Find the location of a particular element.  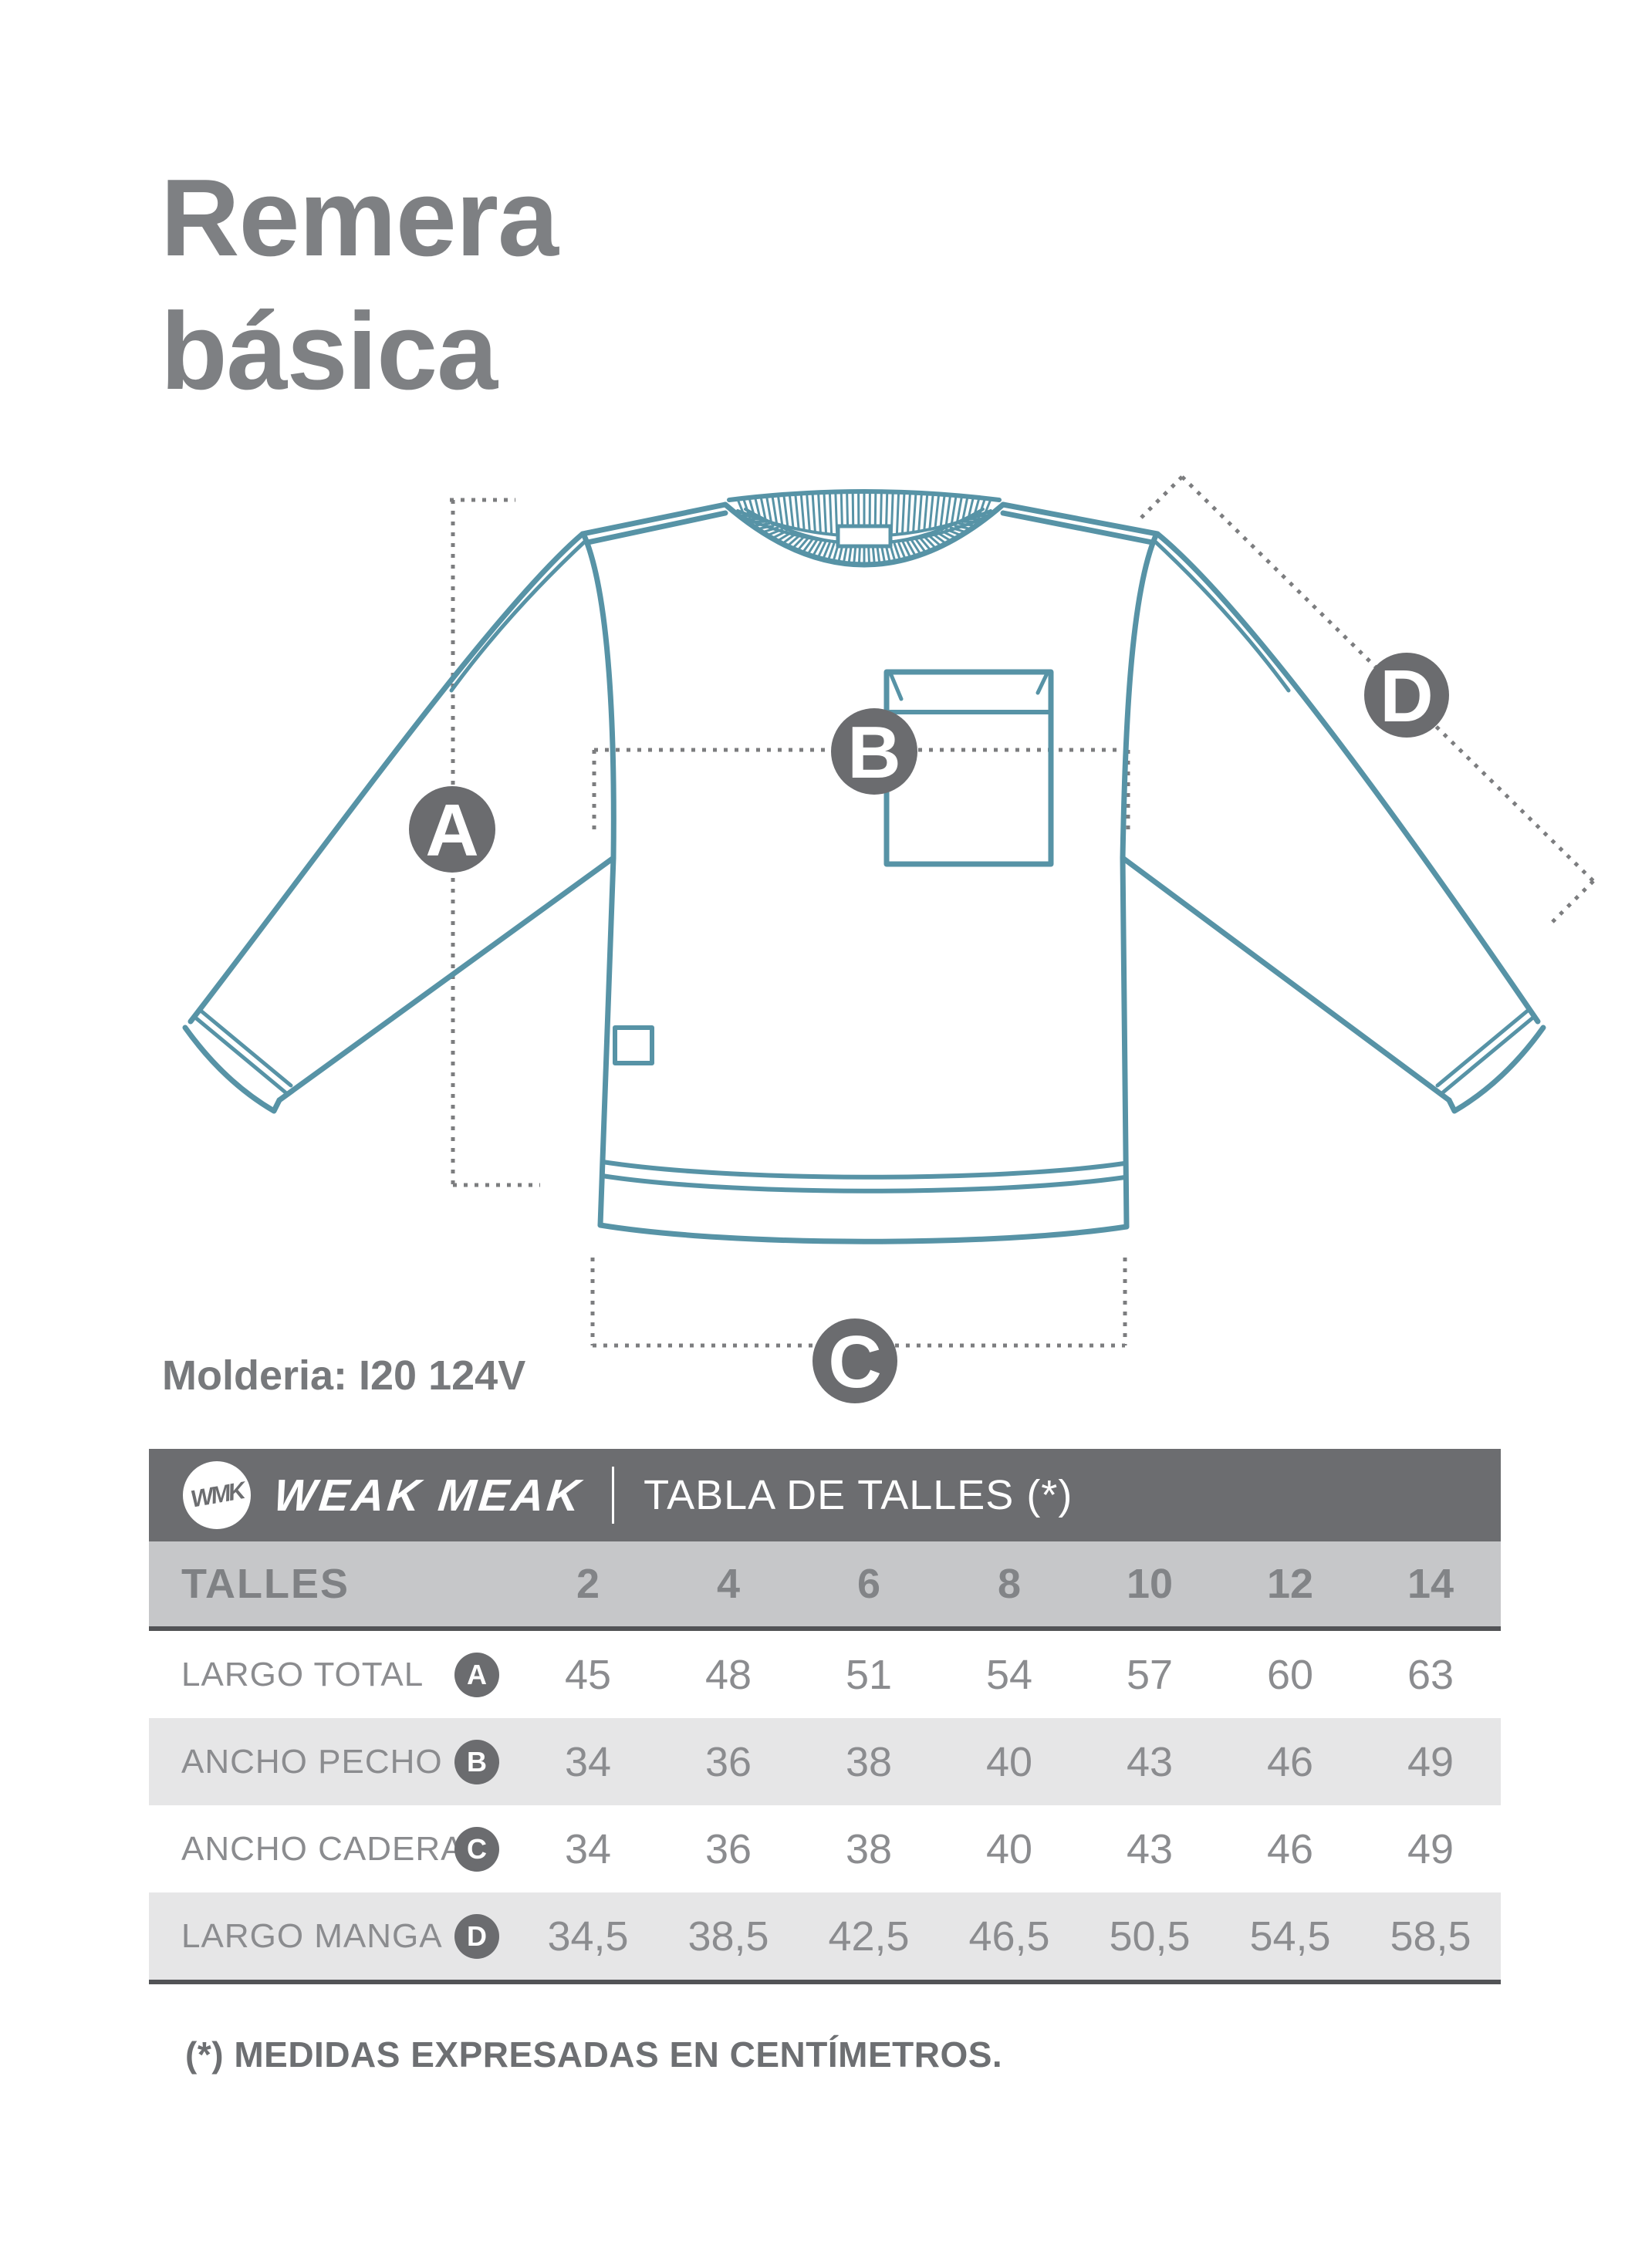

marker-b-letter: B is located at coordinates (873, 752).